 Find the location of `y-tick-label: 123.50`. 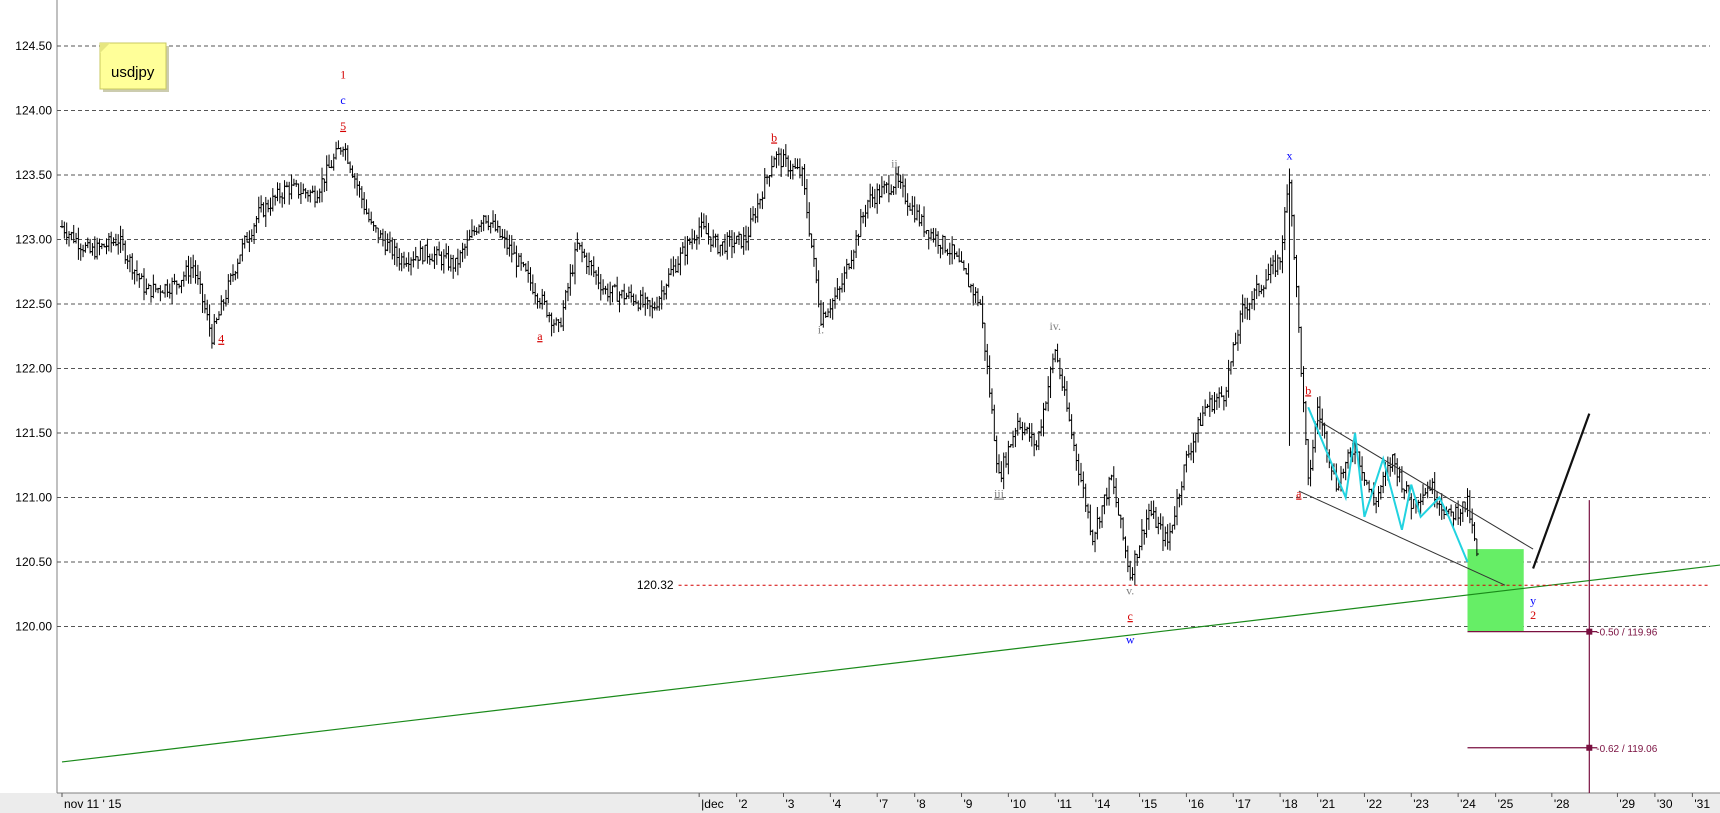

y-tick-label: 123.50 is located at coordinates (33, 175).